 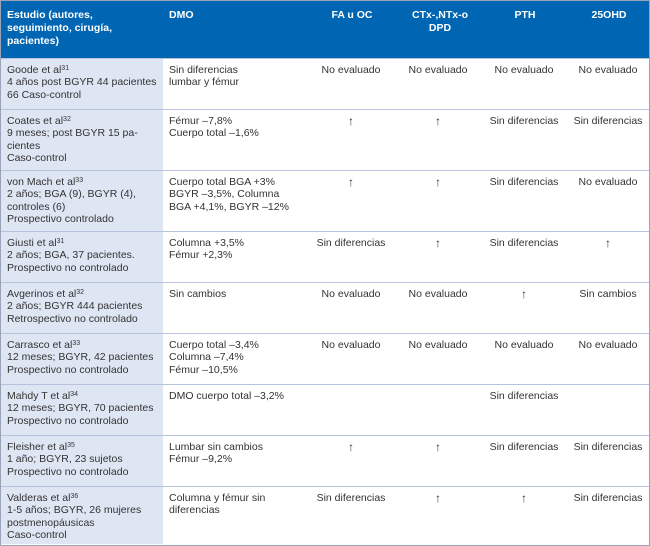 What do you see at coordinates (235, 125) in the screenshot?
I see `dmo-cell-content: Fémur –7,8% Cuerpo total –1,6%` at bounding box center [235, 125].